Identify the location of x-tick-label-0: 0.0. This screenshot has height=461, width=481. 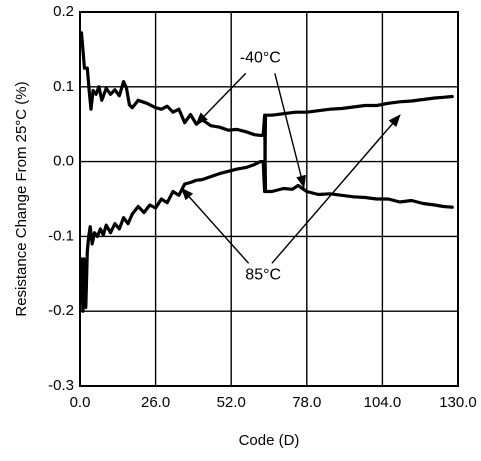
(80, 402).